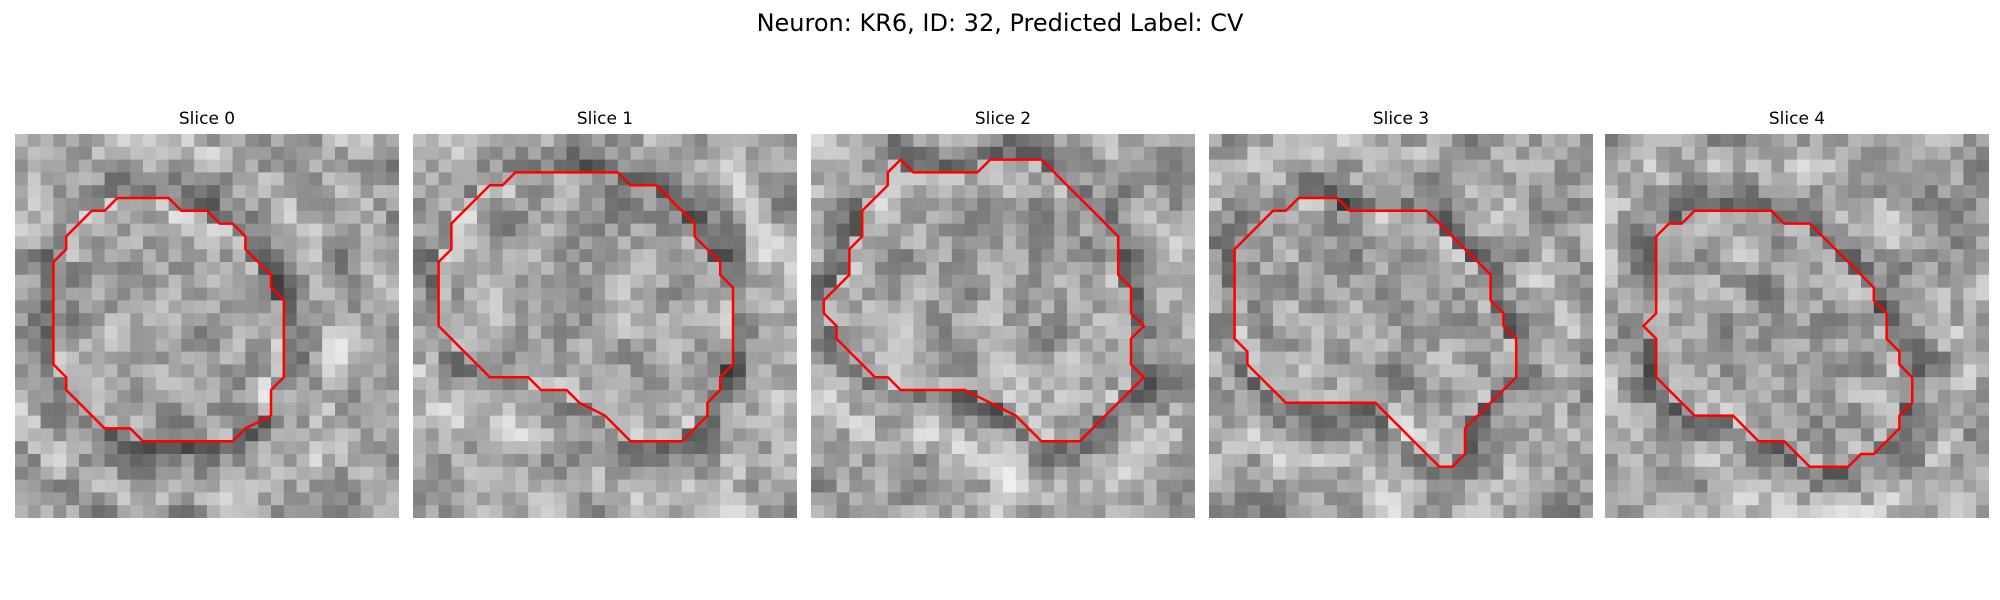  What do you see at coordinates (1000, 23) in the screenshot?
I see `figure-title: Neuron: KR6, ID: 32, Predicted Label: CV` at bounding box center [1000, 23].